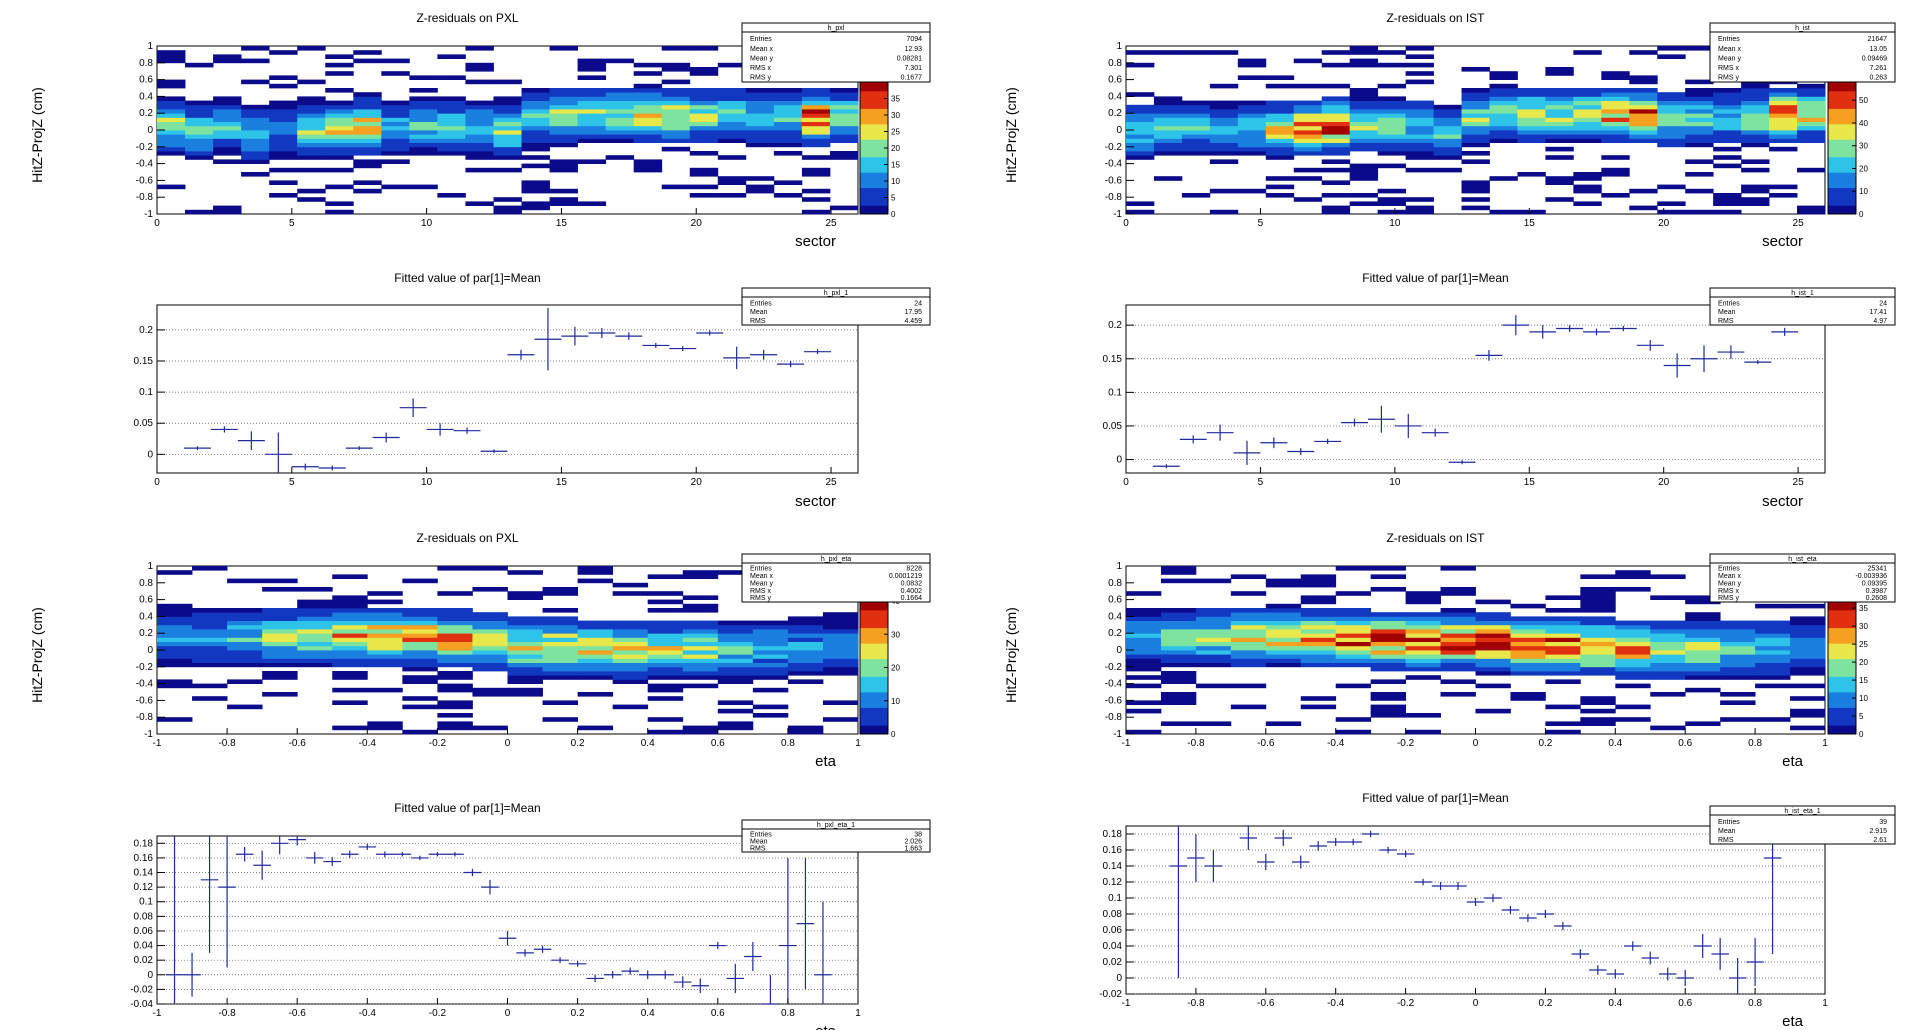 The image size is (1916, 1030). I want to click on heatmap-cells, so click(1476, 650).